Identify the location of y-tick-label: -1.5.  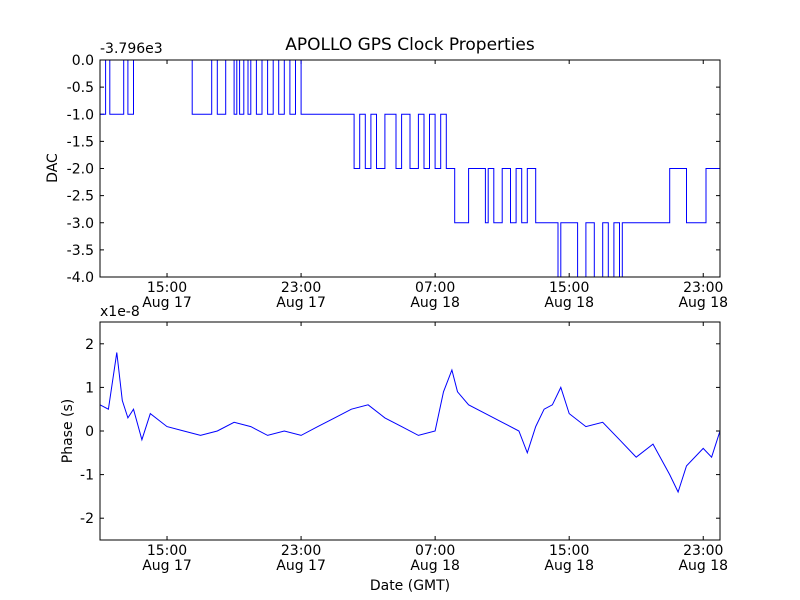
(80, 142).